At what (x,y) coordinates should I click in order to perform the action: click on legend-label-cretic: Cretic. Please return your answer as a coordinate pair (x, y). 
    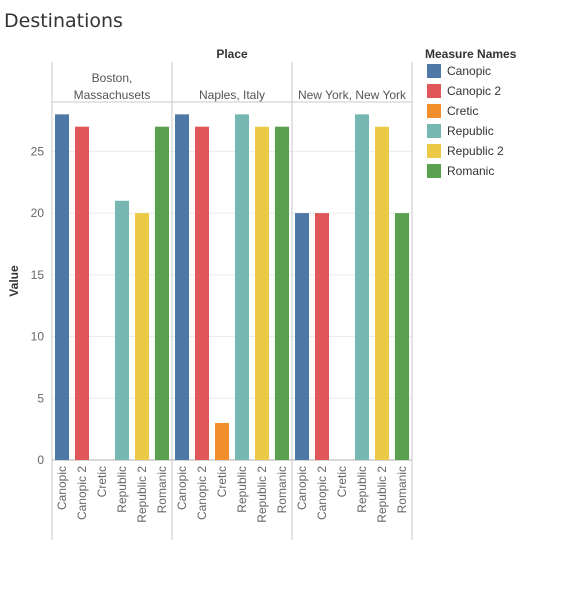
    Looking at the image, I should click on (462, 111).